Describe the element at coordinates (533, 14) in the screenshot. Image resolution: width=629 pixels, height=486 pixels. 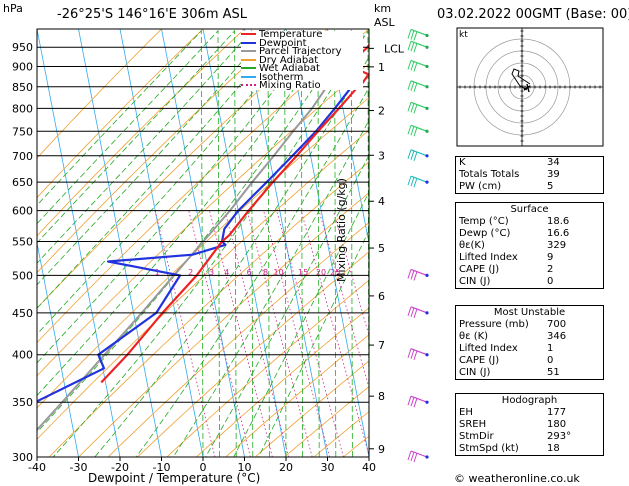
I see `datetime-title: 03.02.2022 00GMT (Base: 00)` at that location.